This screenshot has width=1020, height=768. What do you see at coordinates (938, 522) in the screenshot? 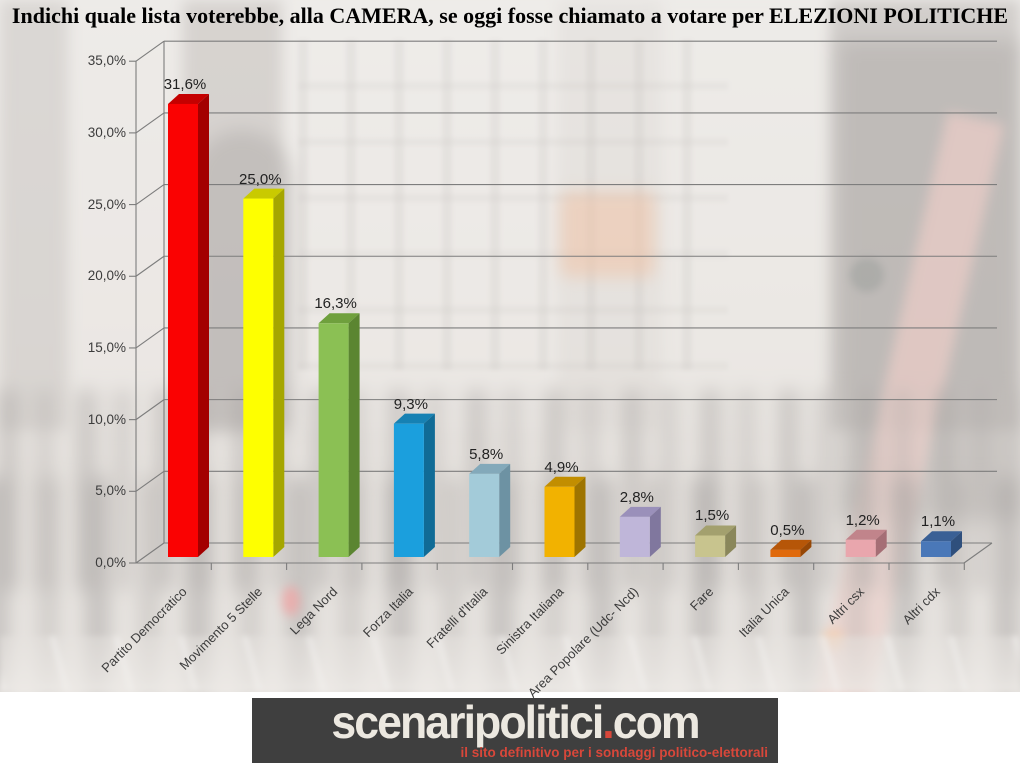
I see `value-label-altri-cdx: 1,1%` at bounding box center [938, 522].